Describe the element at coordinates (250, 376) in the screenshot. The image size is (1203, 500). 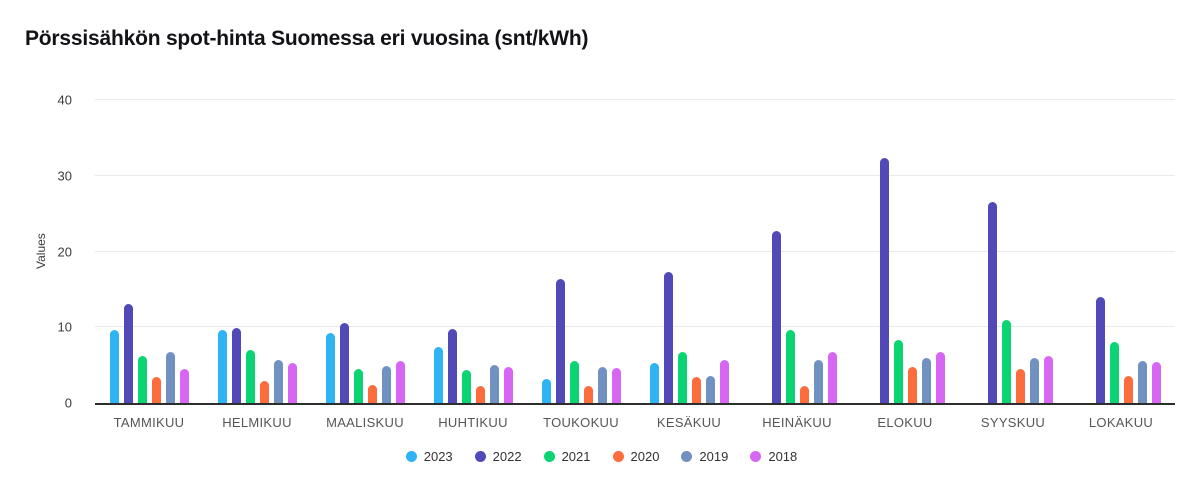
I see `bar-2021-helmikuu` at that location.